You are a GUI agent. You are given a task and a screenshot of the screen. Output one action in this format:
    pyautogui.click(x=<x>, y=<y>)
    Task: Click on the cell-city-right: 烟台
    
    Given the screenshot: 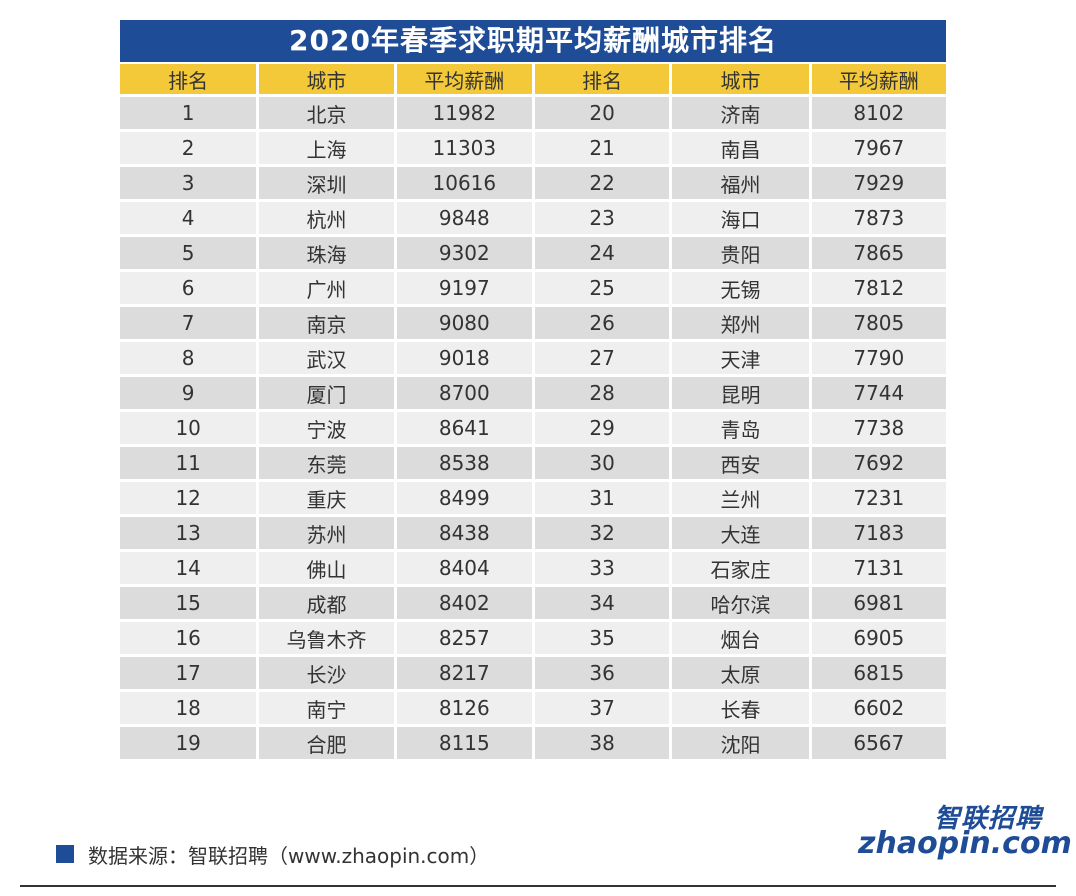 What is the action you would take?
    pyautogui.click(x=740, y=638)
    